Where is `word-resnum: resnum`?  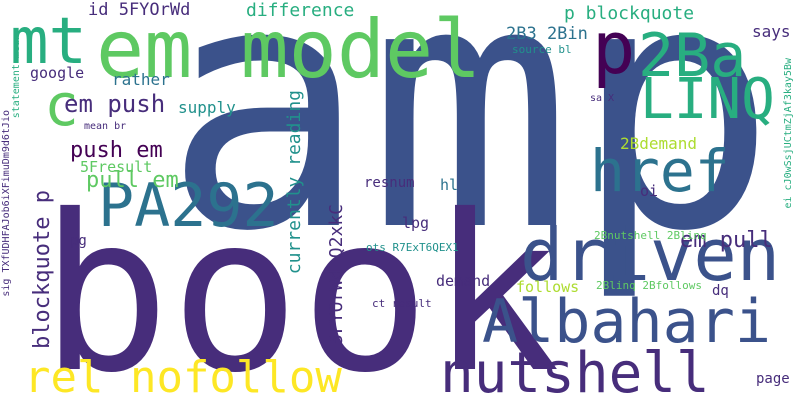
word-resnum: resnum is located at coordinates (389, 183).